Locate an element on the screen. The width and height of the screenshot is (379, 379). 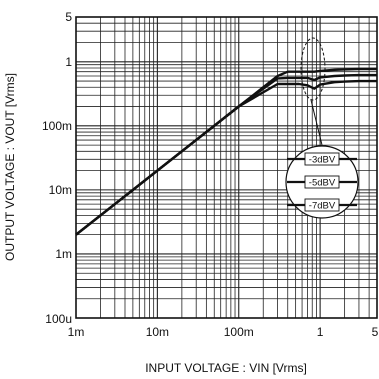
callout-ellipse is located at coordinates (313, 69).